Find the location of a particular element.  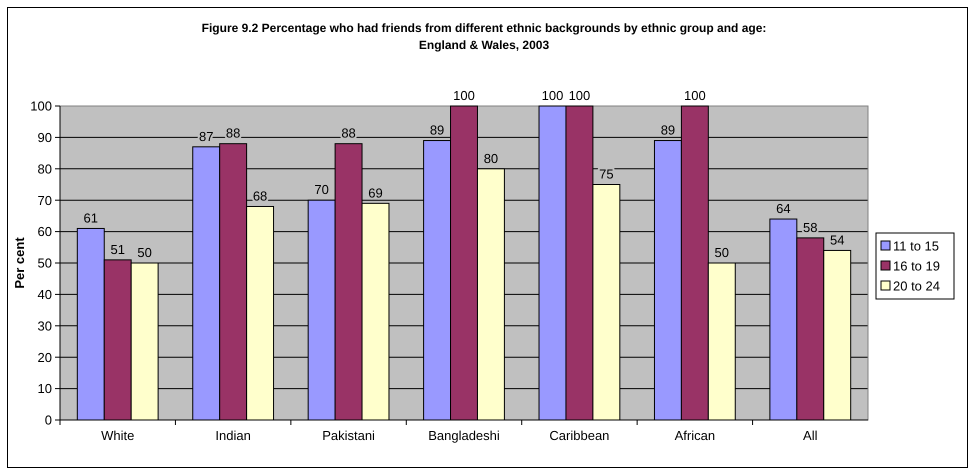

data-label: 69 is located at coordinates (375, 192).